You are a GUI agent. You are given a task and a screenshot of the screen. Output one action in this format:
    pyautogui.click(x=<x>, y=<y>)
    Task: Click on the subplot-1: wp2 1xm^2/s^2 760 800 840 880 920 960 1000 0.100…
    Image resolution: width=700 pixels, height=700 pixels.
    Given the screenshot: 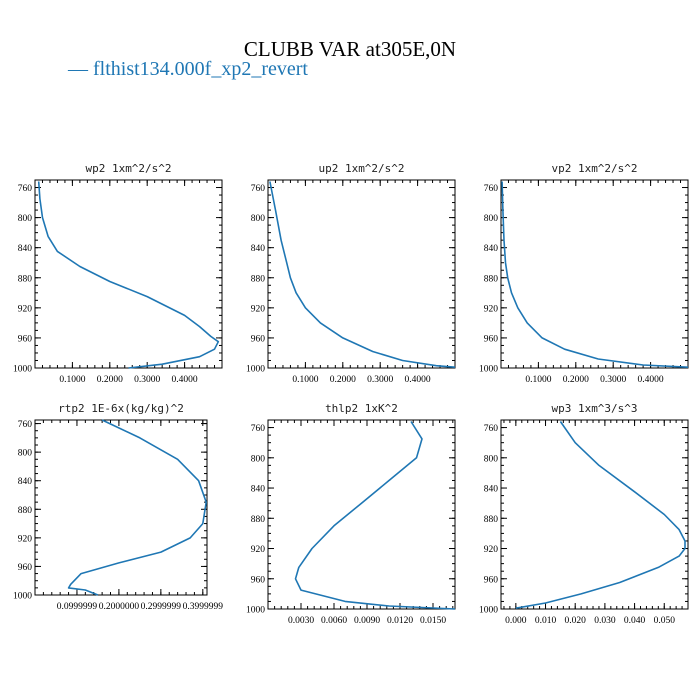 What is the action you would take?
    pyautogui.click(x=118, y=273)
    